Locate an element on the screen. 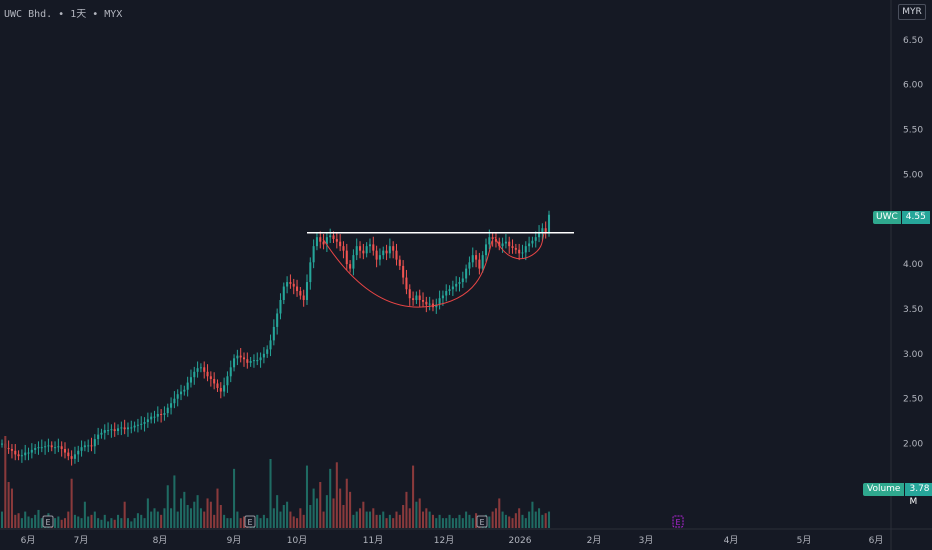 This screenshot has height=550, width=932. cup-pattern-curve is located at coordinates (407, 273).